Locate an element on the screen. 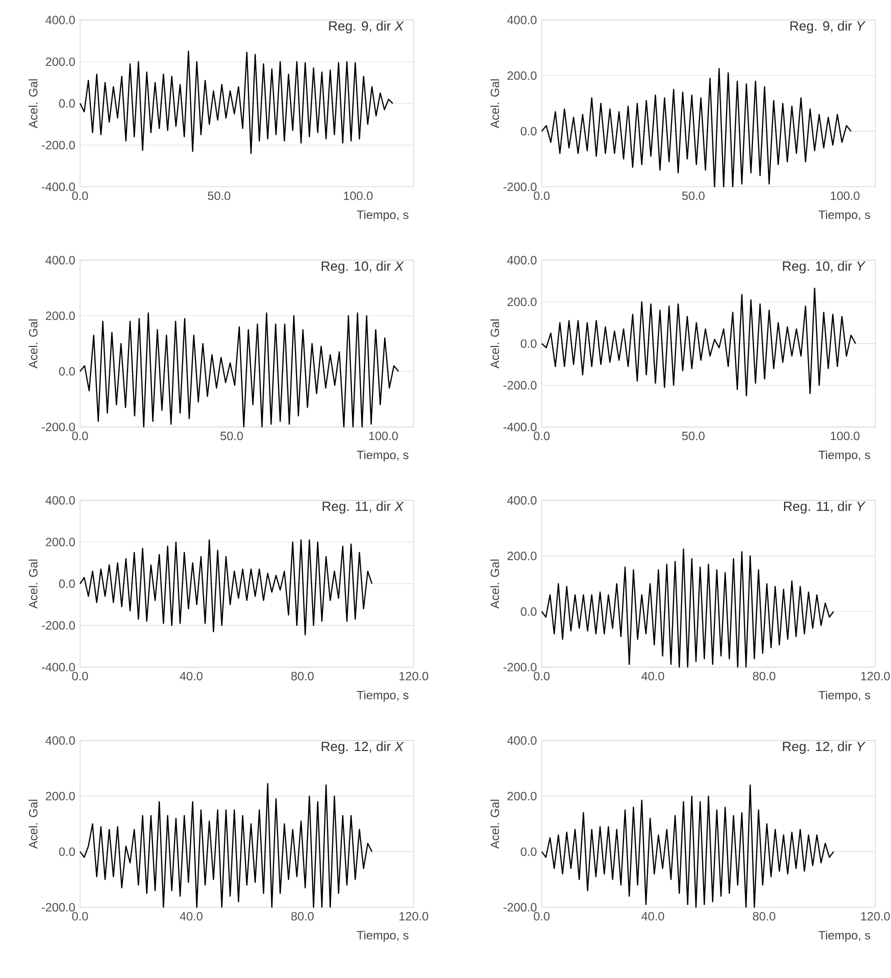 The width and height of the screenshot is (891, 978). chart-title: Reg. 9, dir X is located at coordinates (366, 27).